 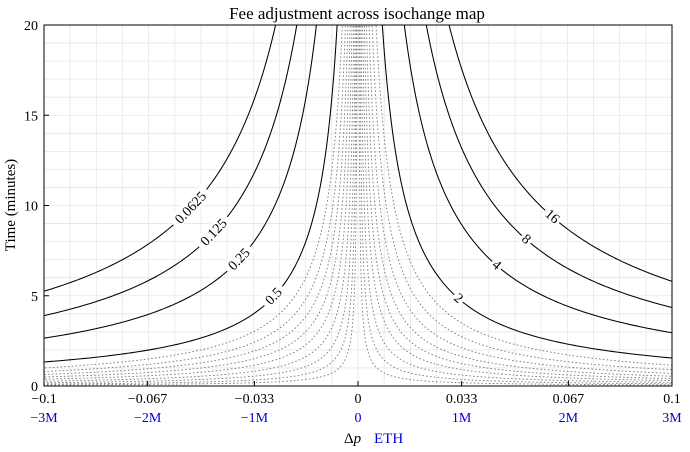 I want to click on x-axis-label-var: p, so click(x=357, y=439).